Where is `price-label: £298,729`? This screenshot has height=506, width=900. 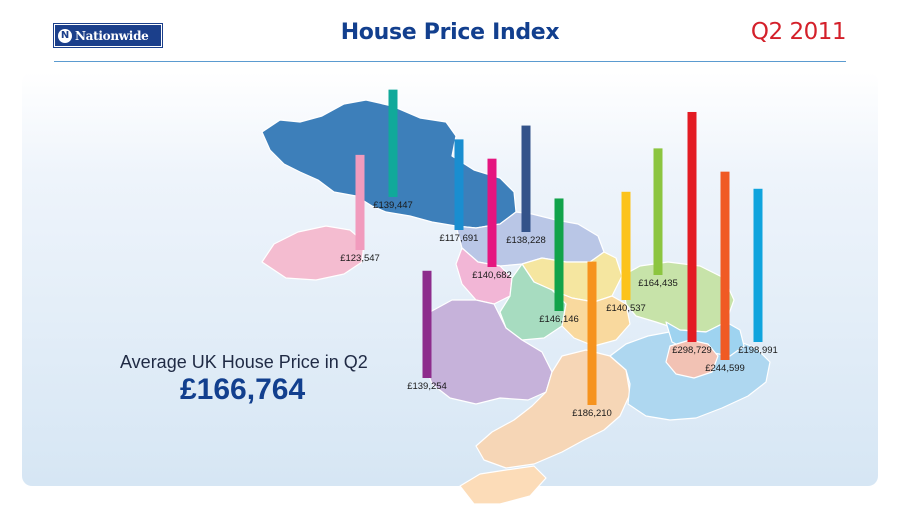 price-label: £298,729 is located at coordinates (692, 350).